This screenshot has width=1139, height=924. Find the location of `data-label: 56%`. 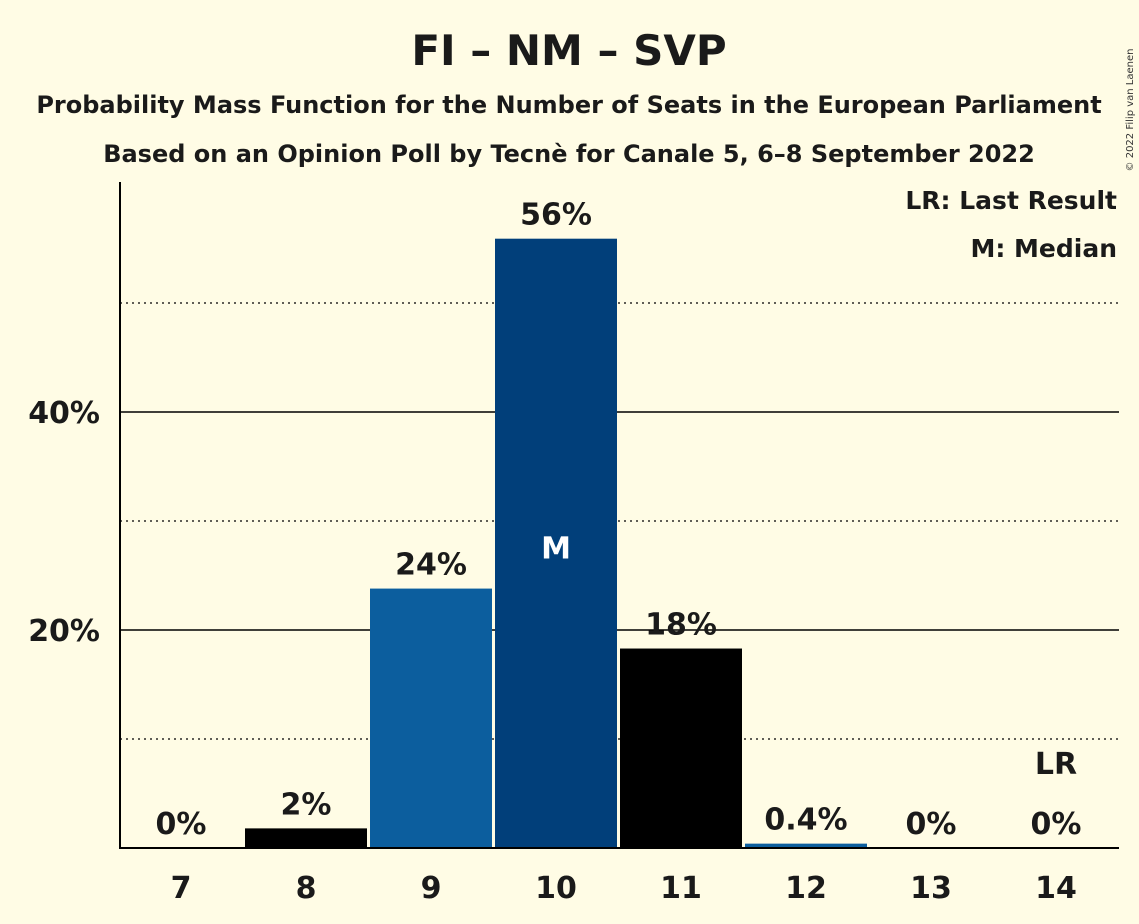

data-label: 56% is located at coordinates (556, 215).